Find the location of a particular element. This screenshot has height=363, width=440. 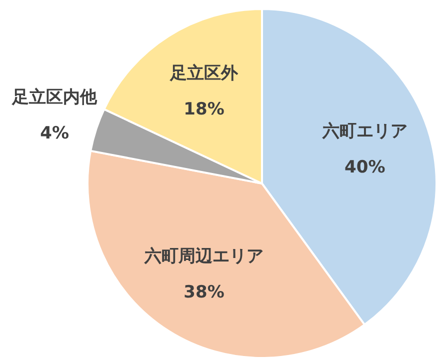

data-label: 4% is located at coordinates (54, 134).